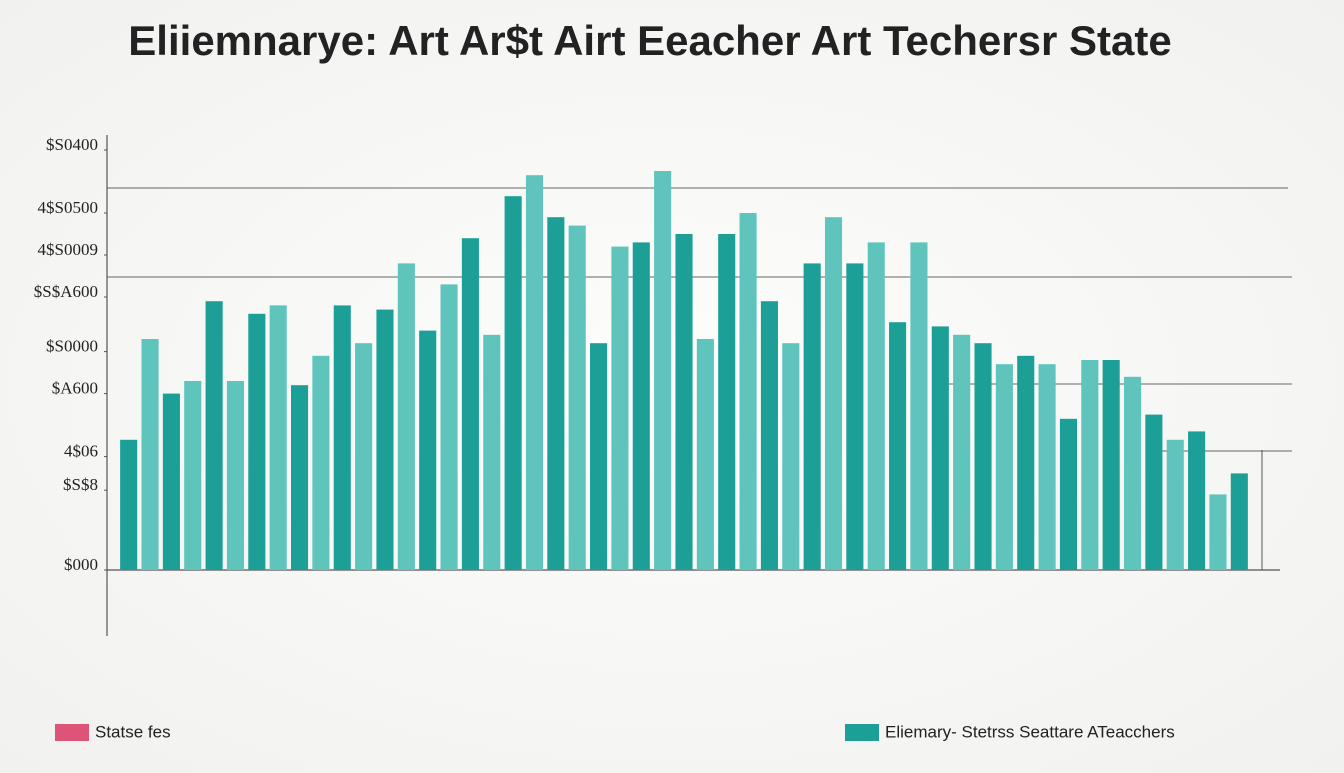 The width and height of the screenshot is (1344, 773). What do you see at coordinates (68, 249) in the screenshot?
I see `y-tick-label: 4$S0009` at bounding box center [68, 249].